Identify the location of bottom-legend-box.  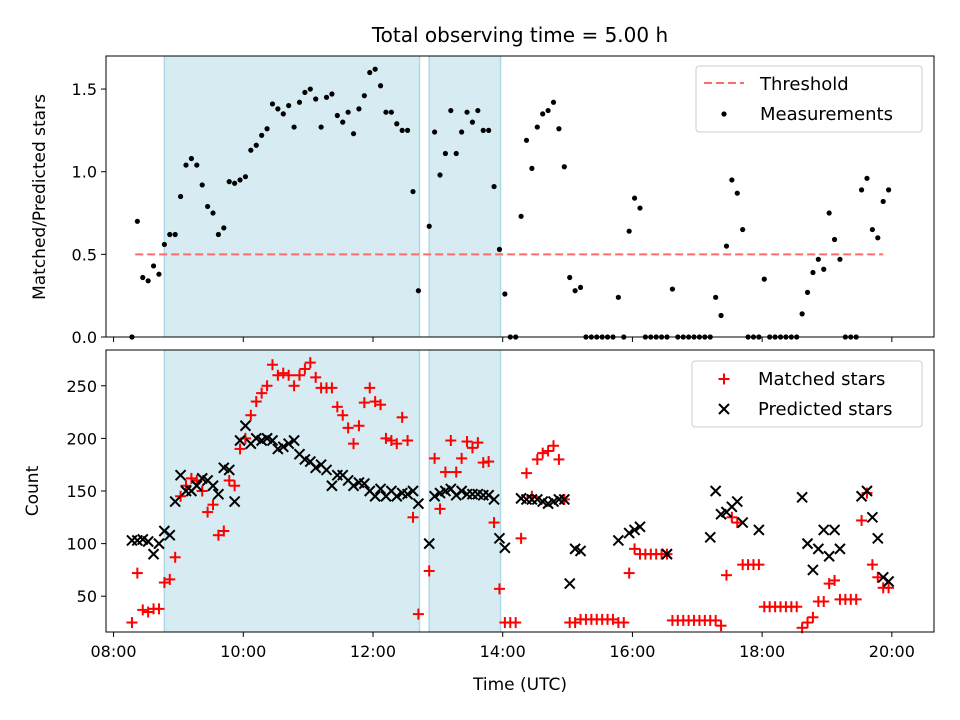
(807, 394).